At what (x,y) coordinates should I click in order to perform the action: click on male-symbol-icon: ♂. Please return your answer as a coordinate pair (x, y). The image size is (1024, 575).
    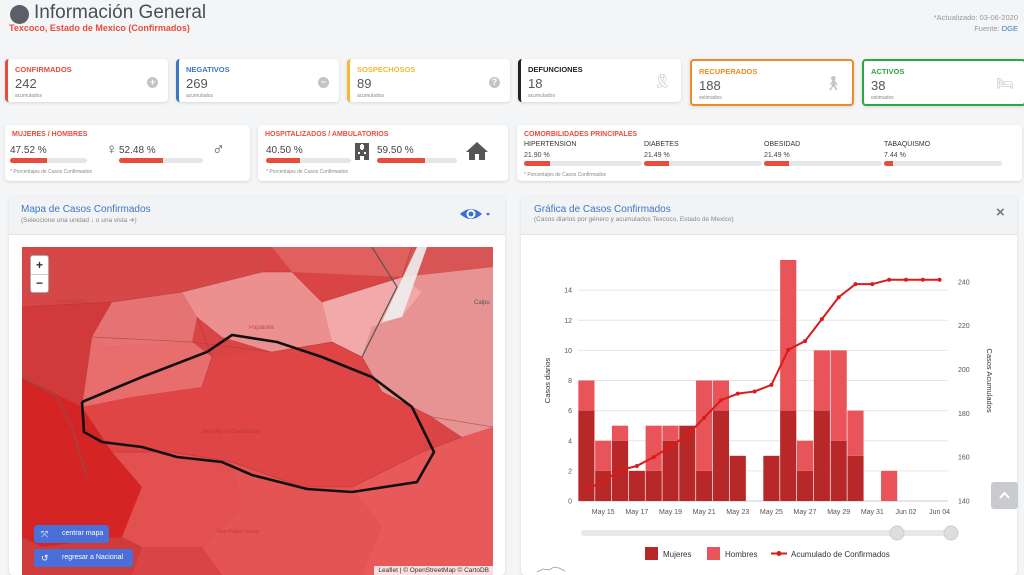
    Looking at the image, I should click on (218, 149).